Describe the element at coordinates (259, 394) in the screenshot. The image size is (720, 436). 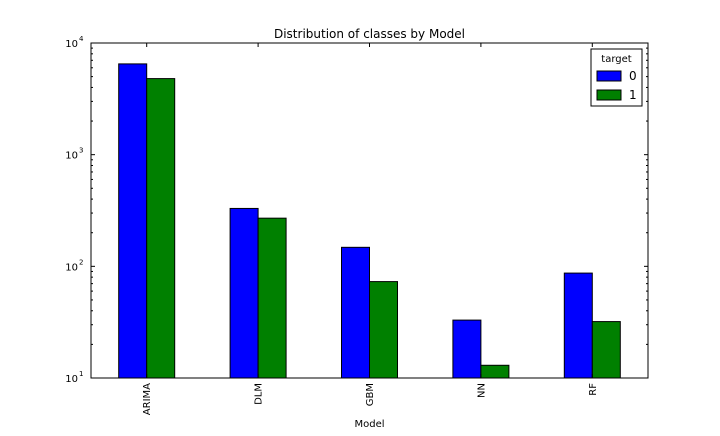
I see `x-tick-label: DLM` at that location.